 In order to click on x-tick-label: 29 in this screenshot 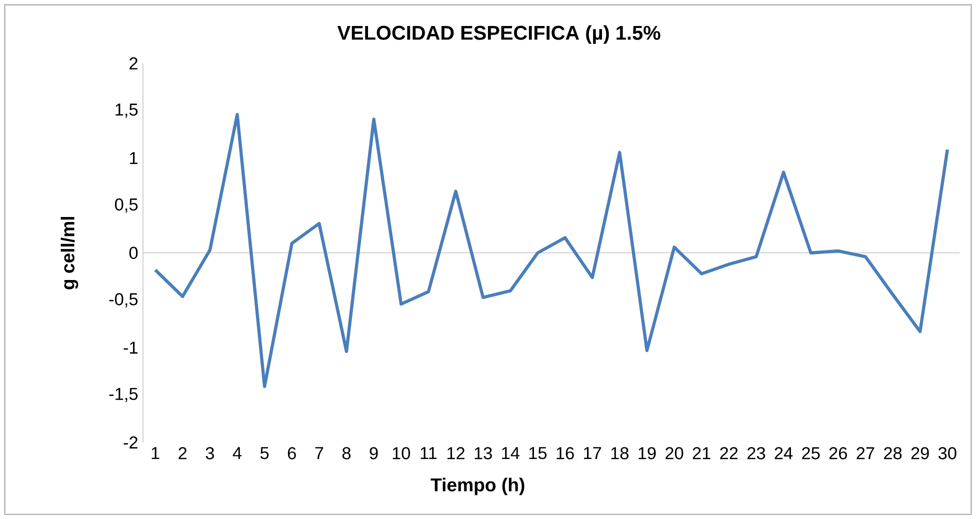, I will do `click(920, 453)`.